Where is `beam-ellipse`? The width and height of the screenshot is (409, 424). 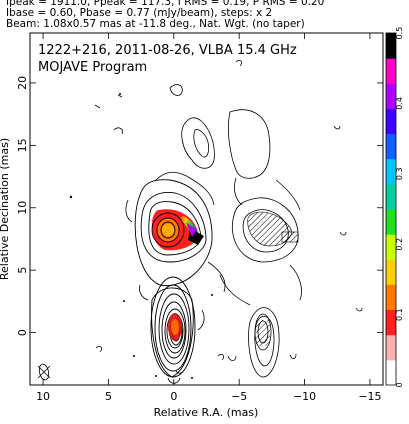
beam-ellipse is located at coordinates (44, 372).